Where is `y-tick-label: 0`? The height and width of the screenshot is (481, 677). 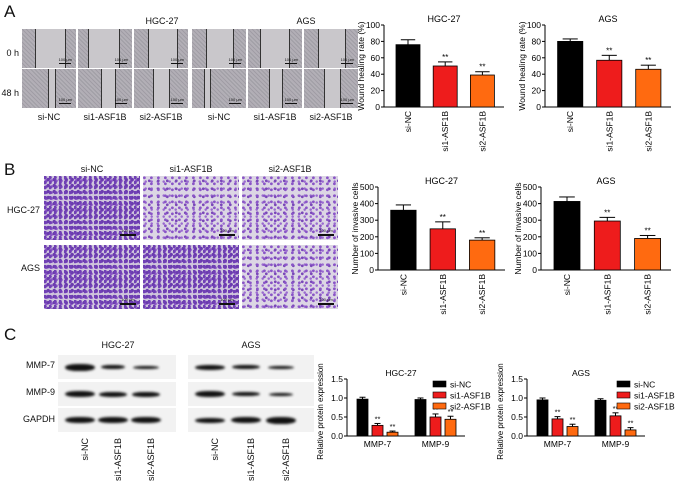 y-tick-label: 0 is located at coordinates (534, 270).